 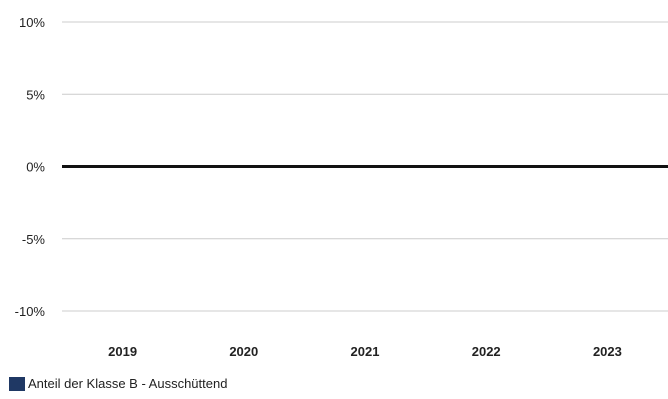 What do you see at coordinates (32, 22) in the screenshot?
I see `y-tick-label: 10%` at bounding box center [32, 22].